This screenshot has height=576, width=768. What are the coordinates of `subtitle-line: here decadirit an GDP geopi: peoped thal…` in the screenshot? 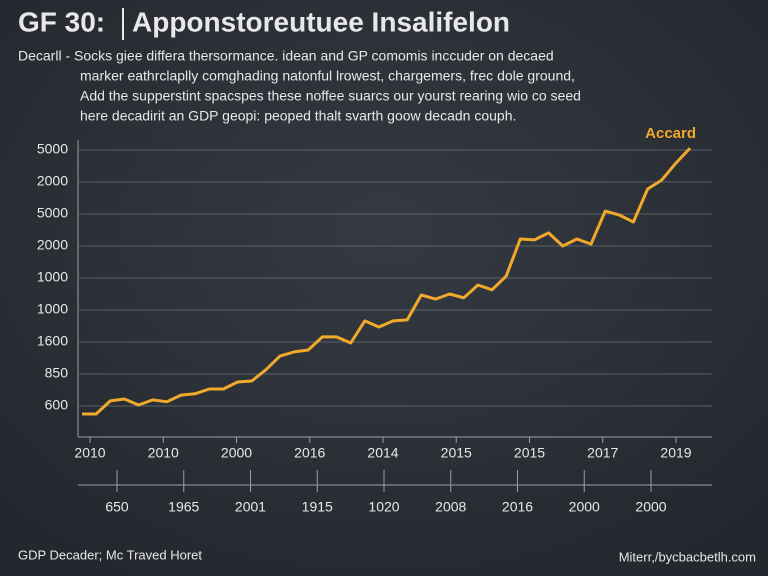 It's located at (298, 116).